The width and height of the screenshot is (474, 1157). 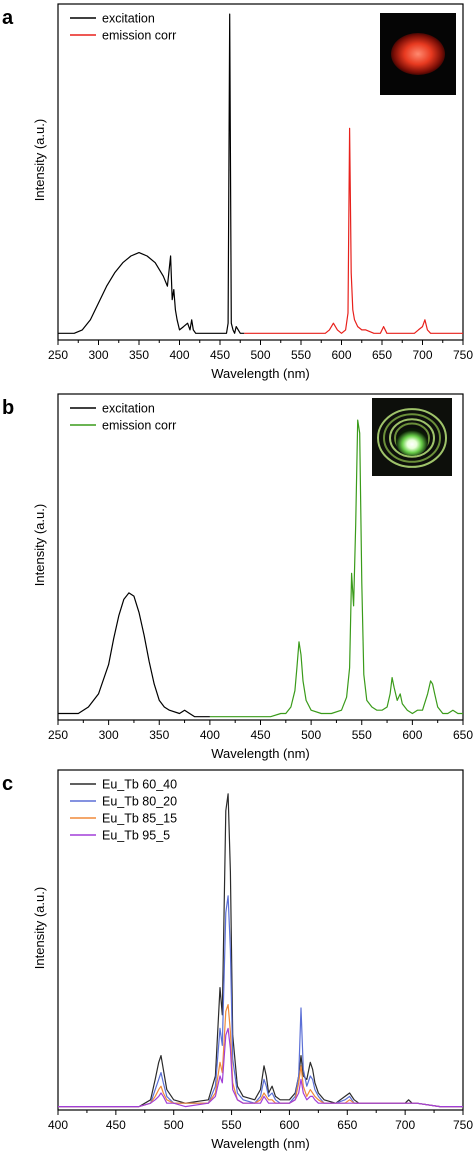 I want to click on panel-letter: c, so click(x=7, y=784).